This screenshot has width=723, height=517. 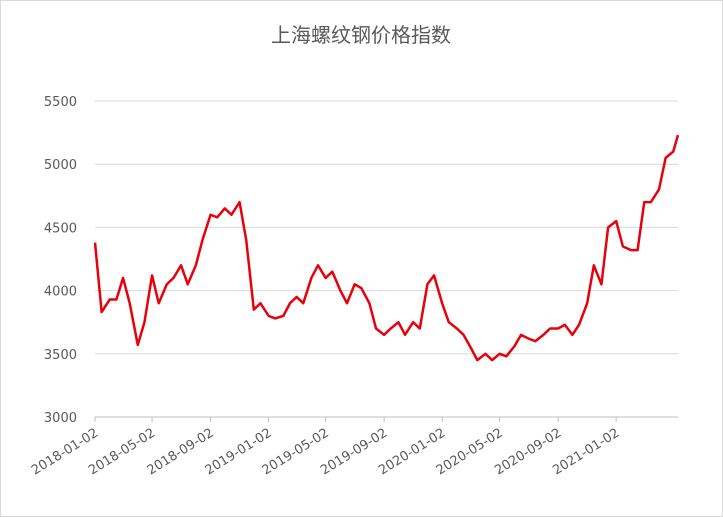 What do you see at coordinates (60, 165) in the screenshot?
I see `y-tick-label: 5000` at bounding box center [60, 165].